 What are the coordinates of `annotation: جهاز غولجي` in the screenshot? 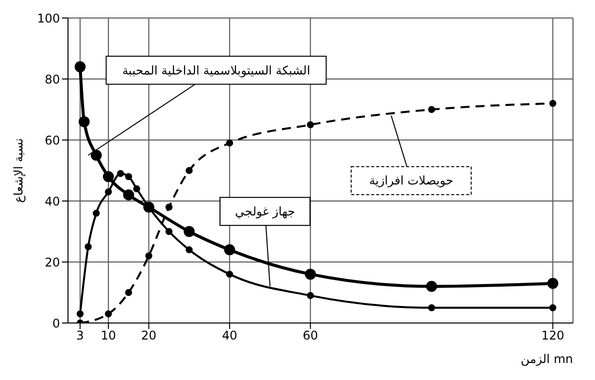 It's located at (265, 211).